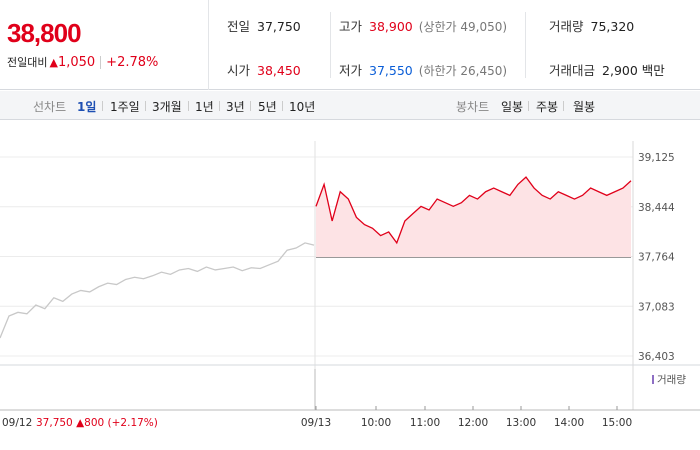 The image size is (700, 450). I want to click on period-1y: 1년, so click(204, 107).